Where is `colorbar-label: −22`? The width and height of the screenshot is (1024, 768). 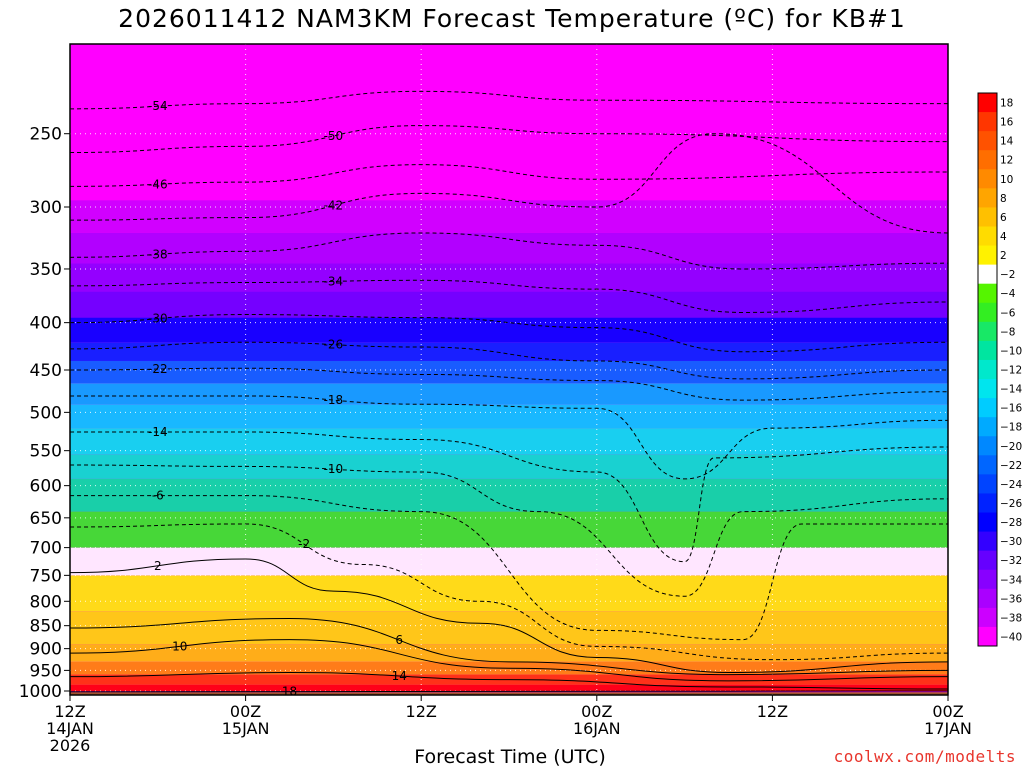
colorbar-label: −22 is located at coordinates (1011, 466).